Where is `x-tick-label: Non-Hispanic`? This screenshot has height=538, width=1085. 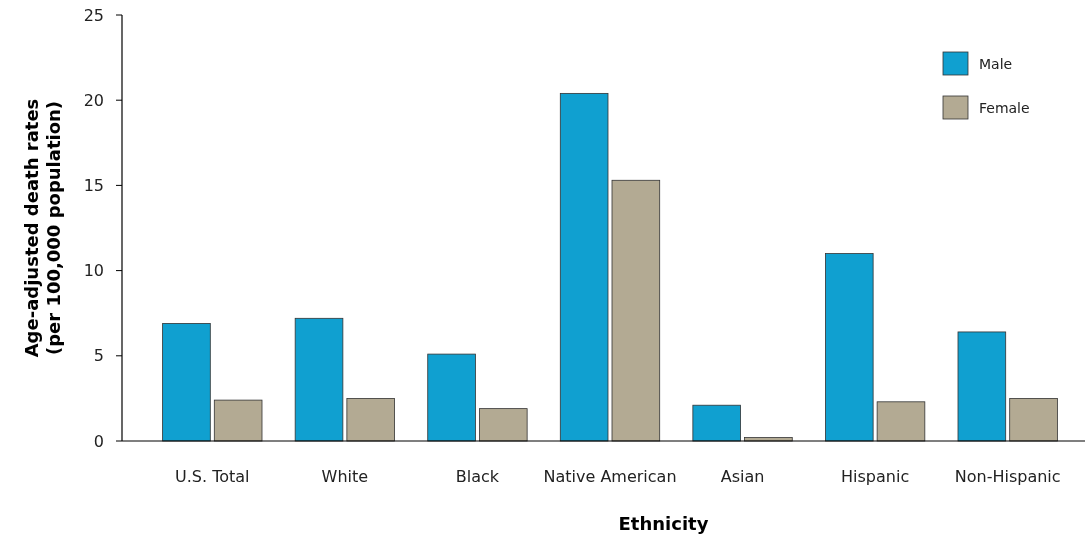 x-tick-label: Non-Hispanic is located at coordinates (1007, 476).